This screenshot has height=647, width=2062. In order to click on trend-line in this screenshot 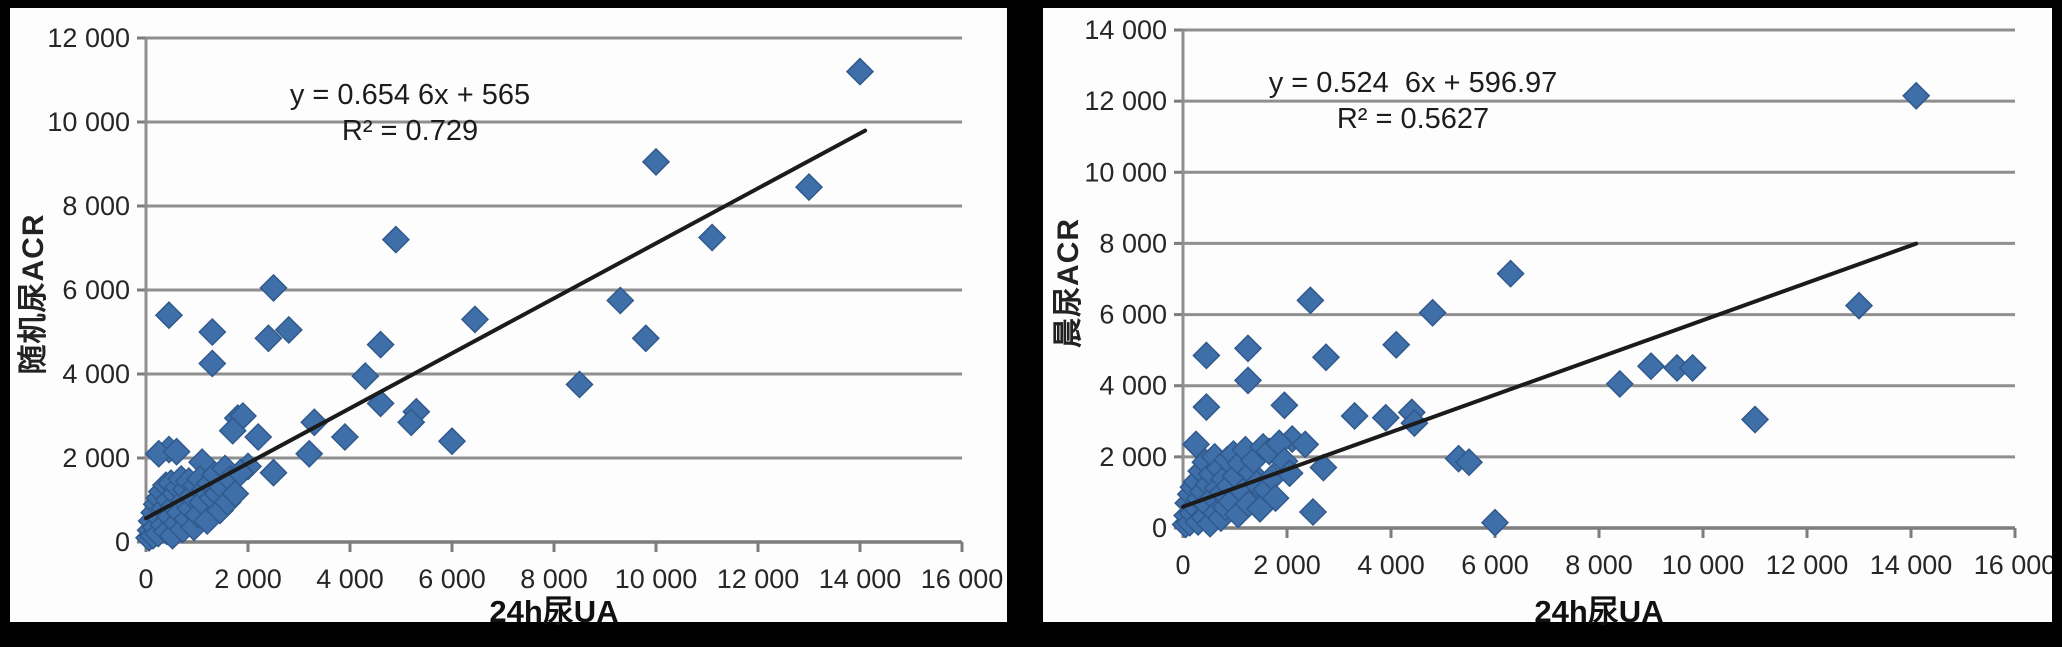, I will do `click(1550, 375)`.